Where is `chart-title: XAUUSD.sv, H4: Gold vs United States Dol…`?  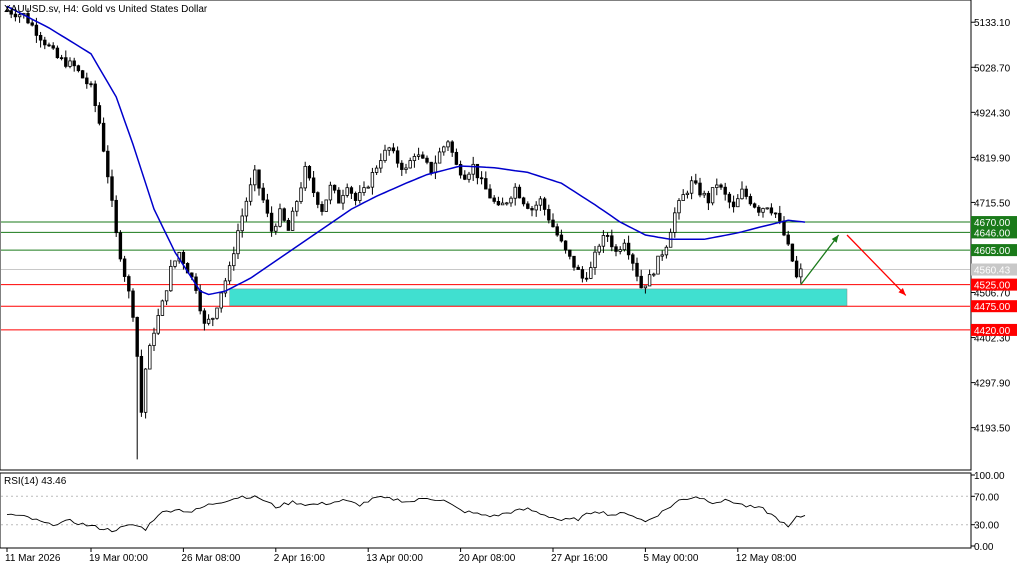 chart-title: XAUUSD.sv, H4: Gold vs United States Dol… is located at coordinates (106, 9).